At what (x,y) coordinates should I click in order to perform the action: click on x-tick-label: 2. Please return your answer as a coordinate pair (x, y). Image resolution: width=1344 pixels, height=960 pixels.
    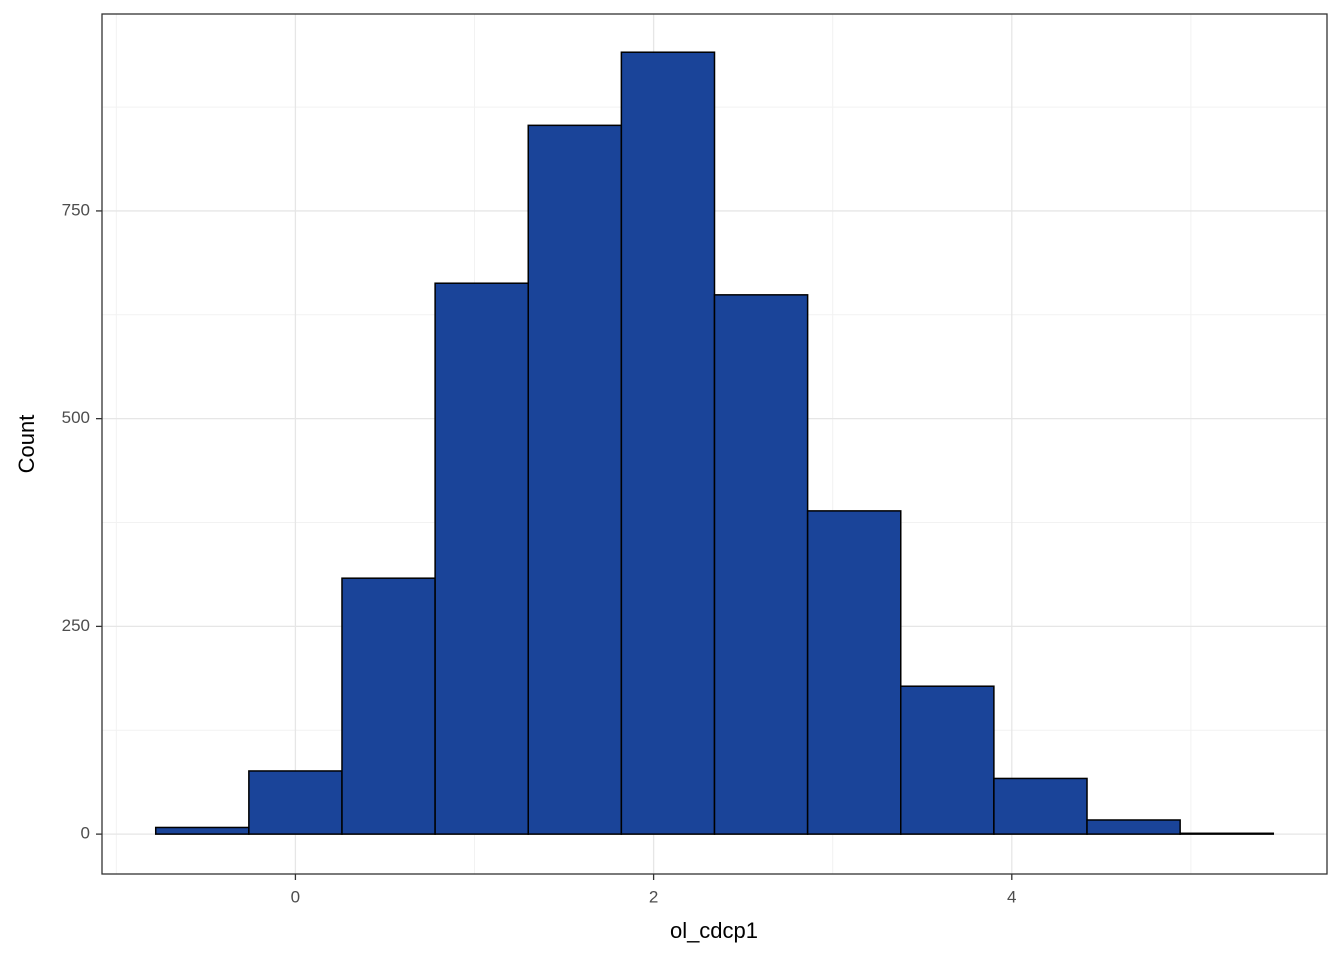
    Looking at the image, I should click on (653, 896).